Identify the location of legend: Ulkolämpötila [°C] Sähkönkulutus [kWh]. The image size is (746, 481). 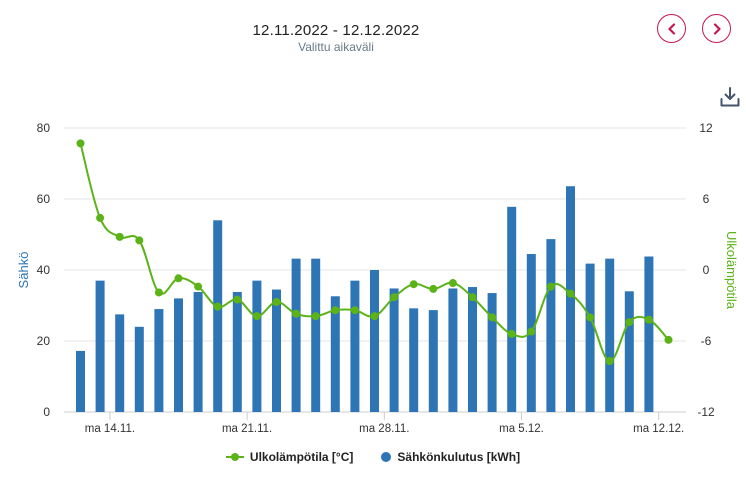
(373, 457).